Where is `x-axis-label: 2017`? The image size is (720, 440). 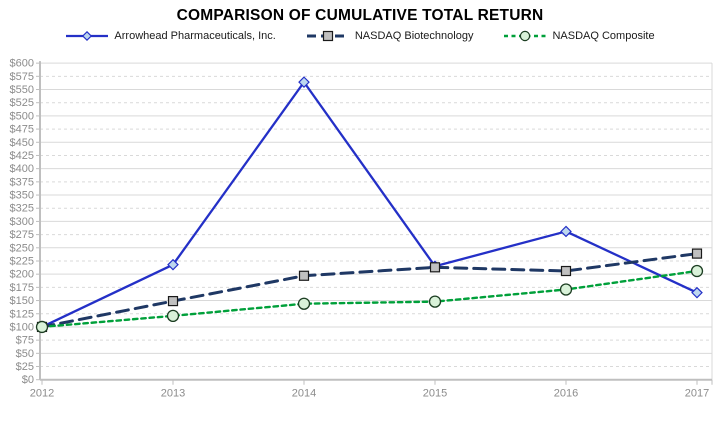 x-axis-label: 2017 is located at coordinates (697, 394).